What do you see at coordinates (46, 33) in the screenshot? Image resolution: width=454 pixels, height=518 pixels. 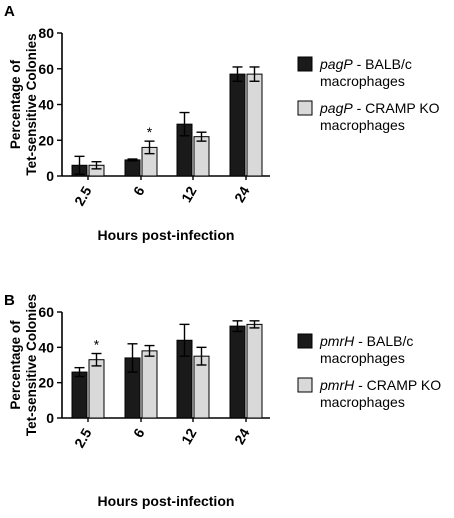 I see `y-tick-label: 80` at bounding box center [46, 33].